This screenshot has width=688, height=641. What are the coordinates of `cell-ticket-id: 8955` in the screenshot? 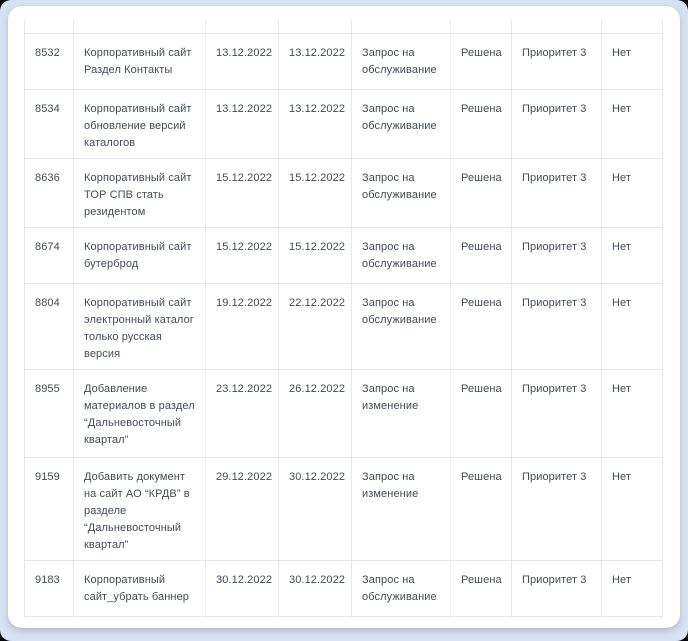 It's located at (49, 413).